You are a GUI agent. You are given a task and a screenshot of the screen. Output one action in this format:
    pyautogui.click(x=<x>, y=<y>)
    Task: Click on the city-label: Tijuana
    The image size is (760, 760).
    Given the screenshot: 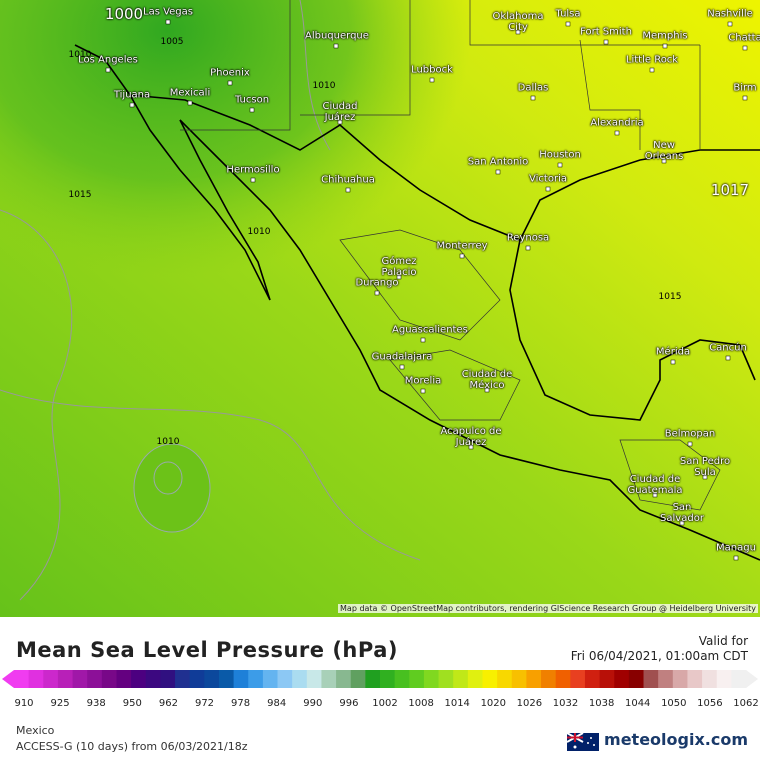 What is the action you would take?
    pyautogui.click(x=132, y=95)
    